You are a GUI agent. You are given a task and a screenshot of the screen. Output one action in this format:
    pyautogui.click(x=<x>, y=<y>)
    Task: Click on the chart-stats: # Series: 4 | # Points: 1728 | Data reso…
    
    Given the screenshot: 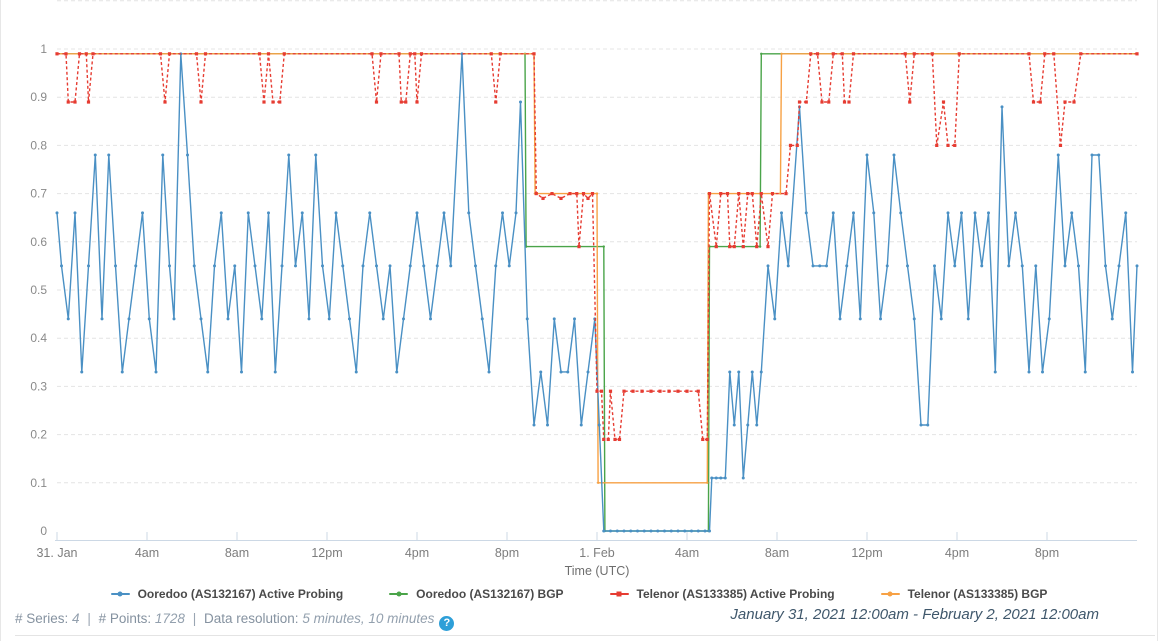 What is the action you would take?
    pyautogui.click(x=235, y=621)
    